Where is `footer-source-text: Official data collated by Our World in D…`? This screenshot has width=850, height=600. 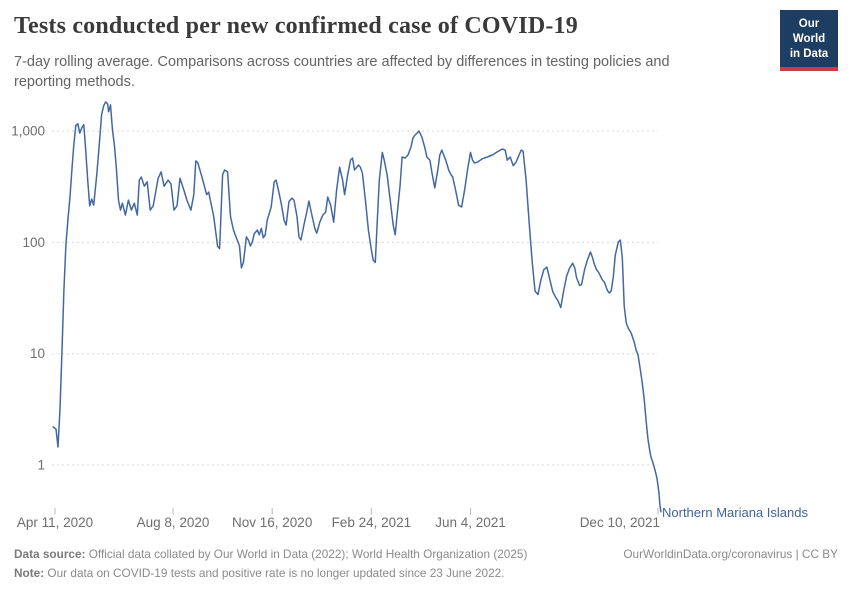 footer-source-text: Official data collated by Our World in D… is located at coordinates (306, 554).